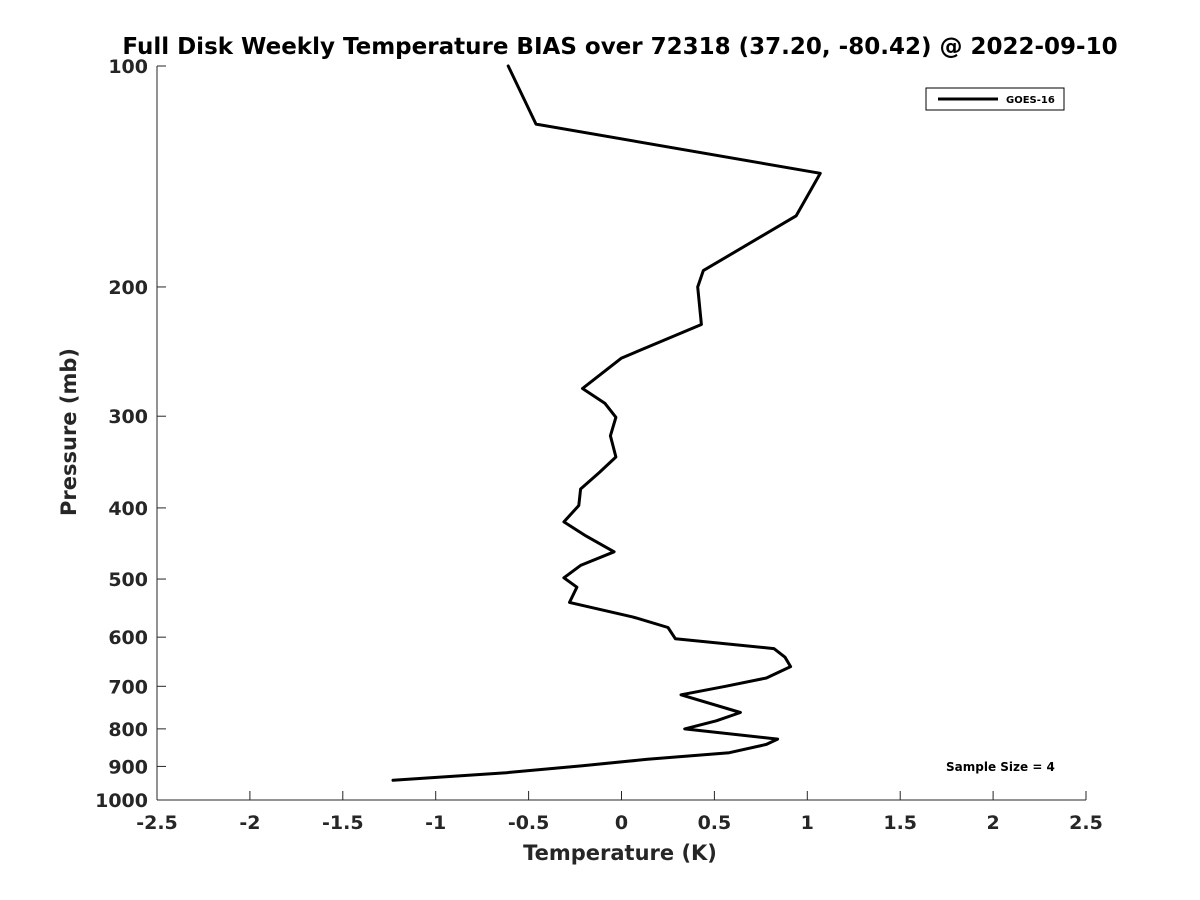 This screenshot has width=1200, height=900. Describe the element at coordinates (621, 823) in the screenshot. I see `x-tick-label: 0` at that location.